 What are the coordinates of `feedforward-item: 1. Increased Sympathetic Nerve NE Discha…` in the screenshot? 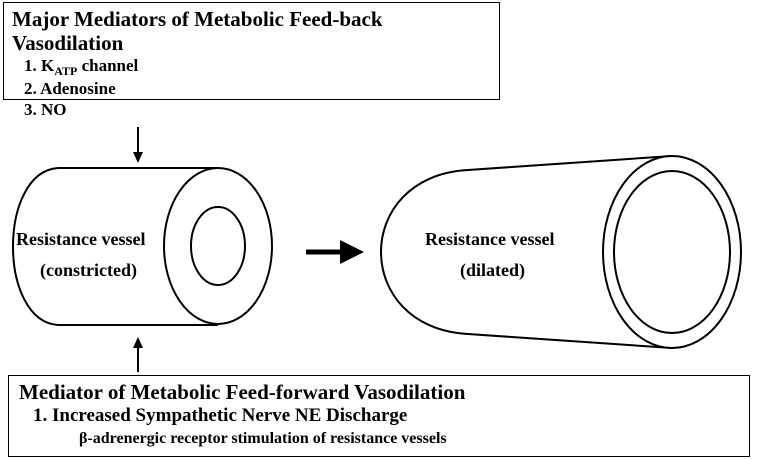 It's located at (220, 415).